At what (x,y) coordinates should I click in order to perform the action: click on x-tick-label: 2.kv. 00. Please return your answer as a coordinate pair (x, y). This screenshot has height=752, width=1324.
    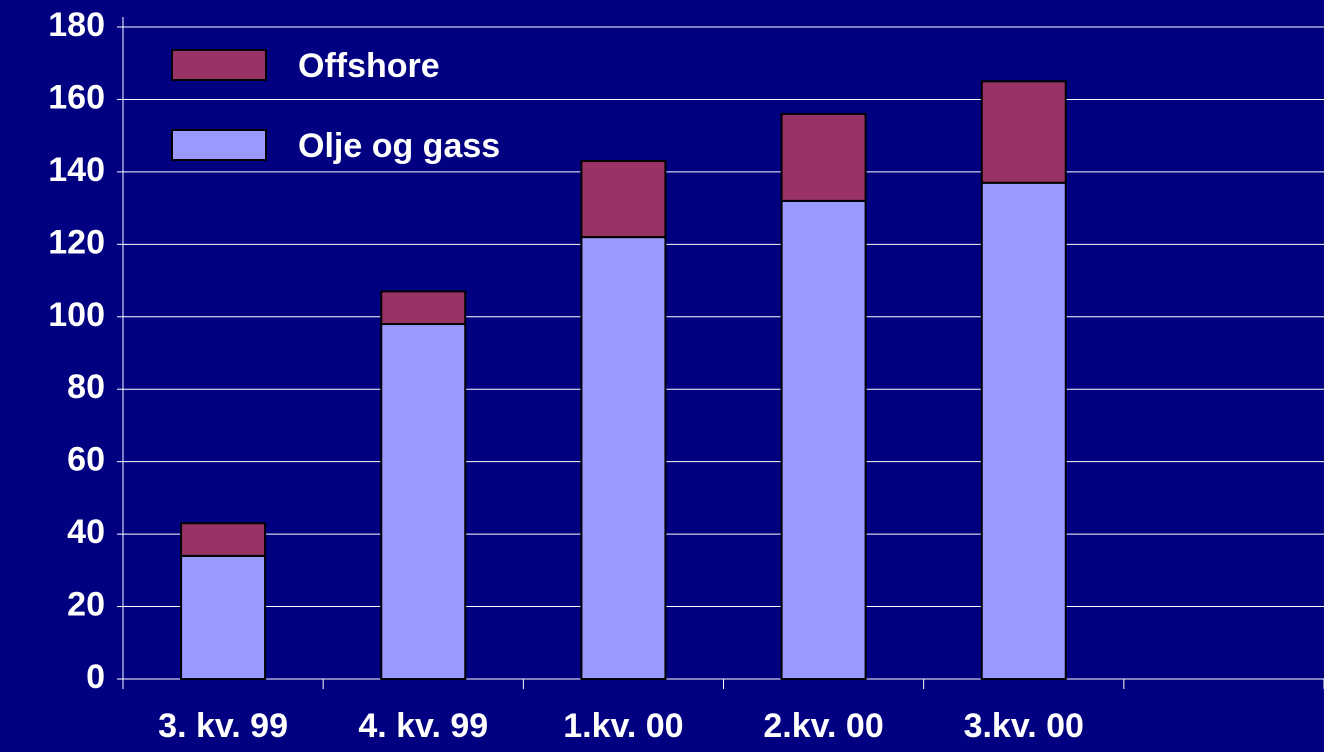
    Looking at the image, I should click on (823, 726).